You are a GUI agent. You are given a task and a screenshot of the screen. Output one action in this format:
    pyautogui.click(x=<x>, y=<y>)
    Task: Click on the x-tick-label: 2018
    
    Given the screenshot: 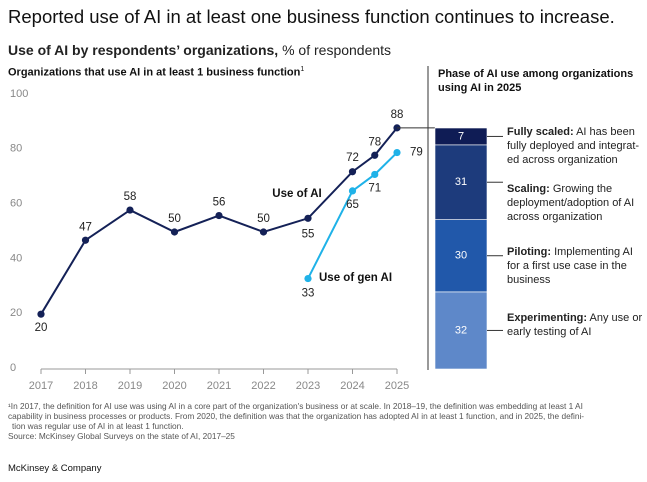 What is the action you would take?
    pyautogui.click(x=85, y=386)
    